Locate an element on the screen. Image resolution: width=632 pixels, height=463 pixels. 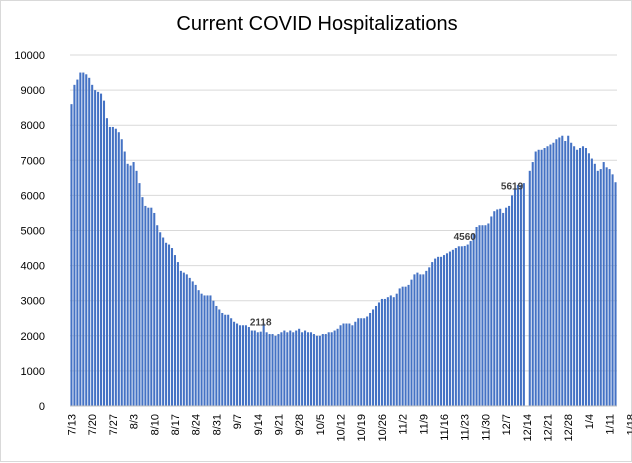
data-label: 2118 is located at coordinates (261, 323).